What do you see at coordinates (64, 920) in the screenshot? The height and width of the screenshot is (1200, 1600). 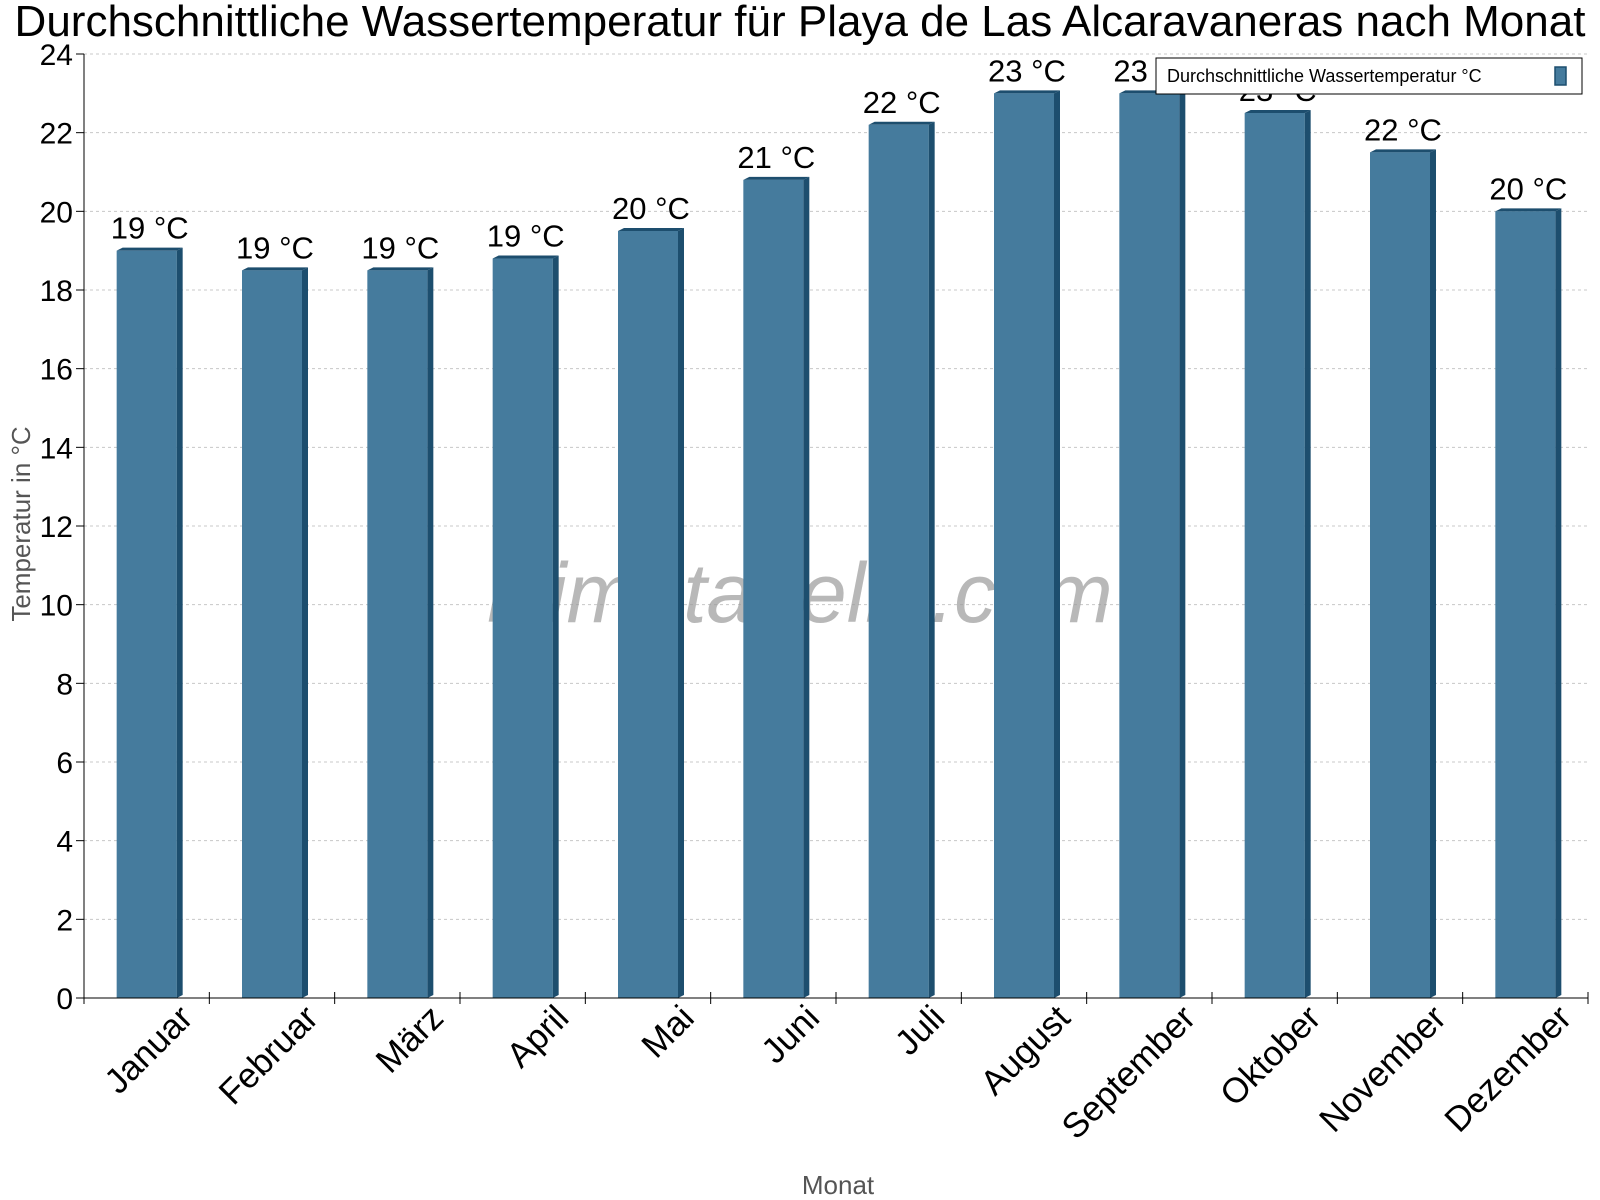 I see `y-tick-label: 2` at bounding box center [64, 920].